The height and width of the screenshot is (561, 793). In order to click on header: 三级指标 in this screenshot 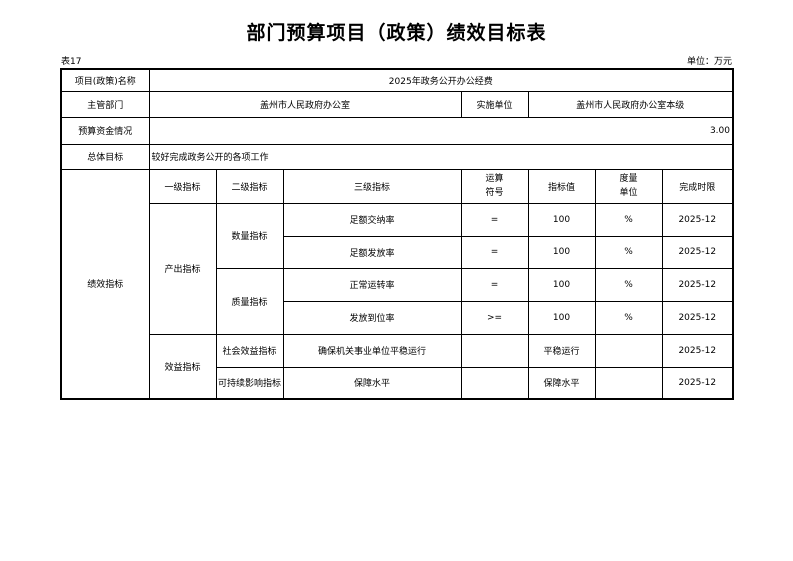, I will do `click(372, 186)`.